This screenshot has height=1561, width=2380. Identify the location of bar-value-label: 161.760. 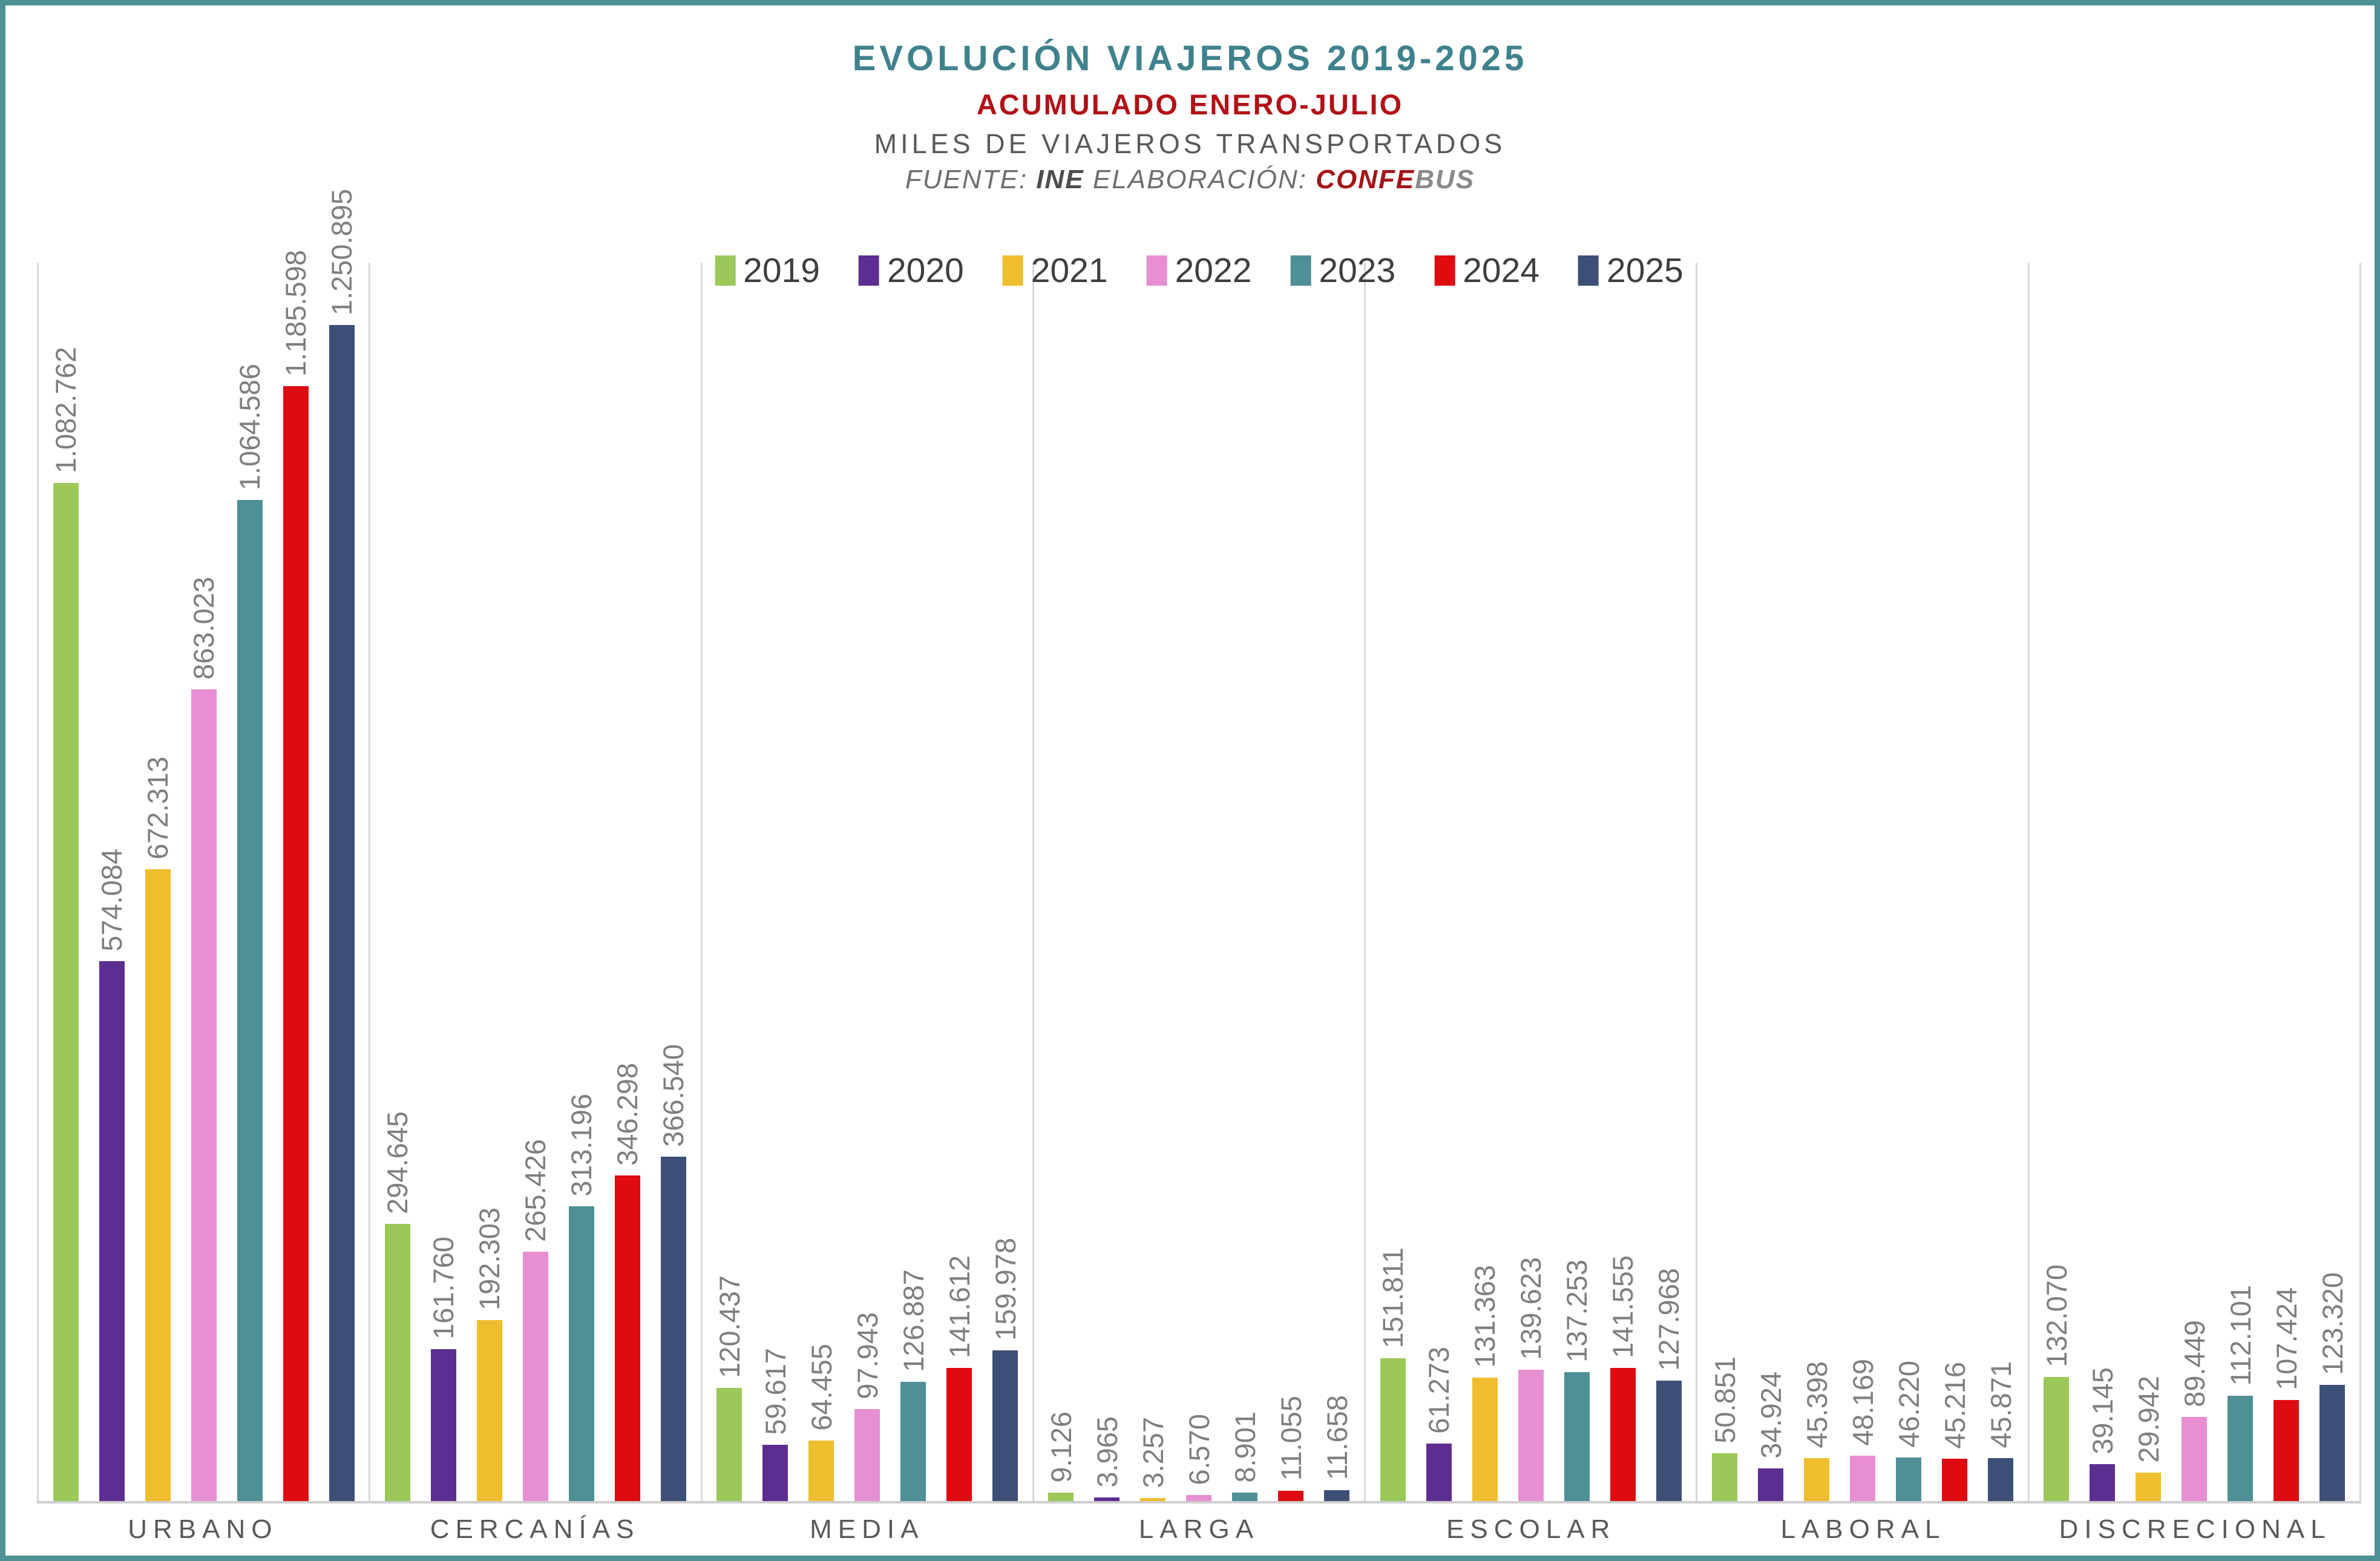
(443, 1287).